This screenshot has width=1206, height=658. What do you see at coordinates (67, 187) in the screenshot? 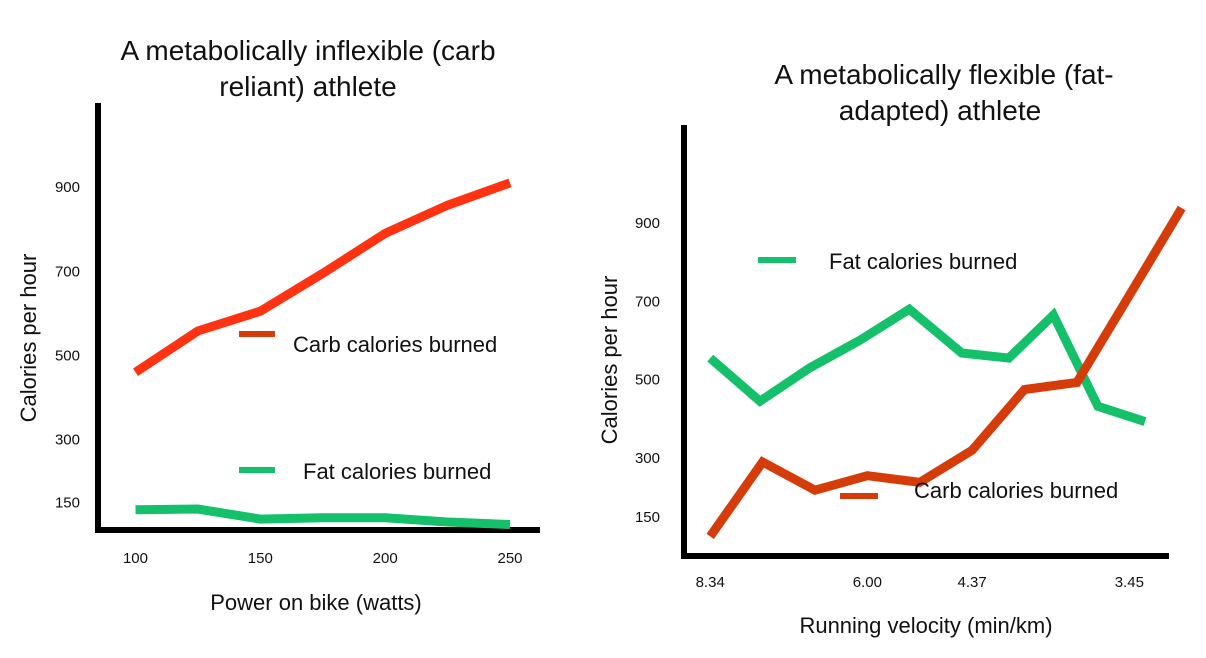
I see `left-y-tick-label: 900` at bounding box center [67, 187].